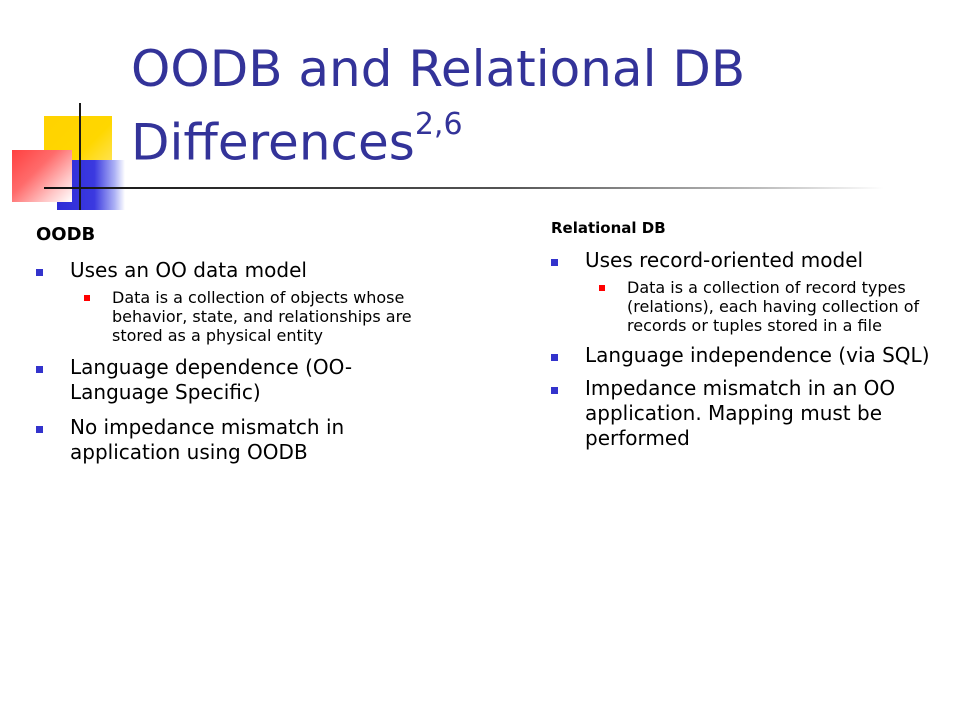  Describe the element at coordinates (608, 228) in the screenshot. I see `relational-heading: Relational DB` at that location.